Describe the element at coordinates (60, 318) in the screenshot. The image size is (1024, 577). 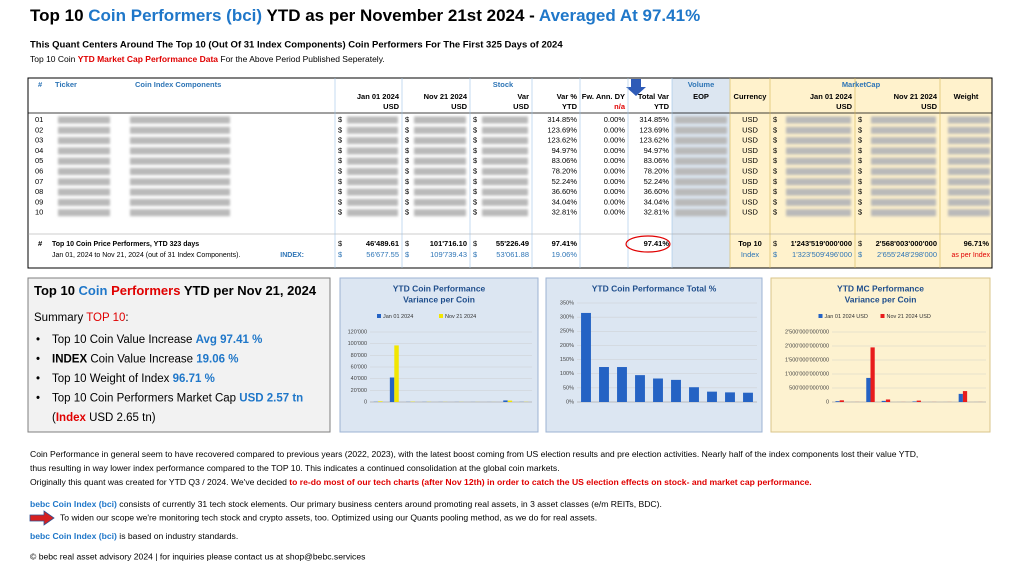
I see `text-segment: Summary` at that location.